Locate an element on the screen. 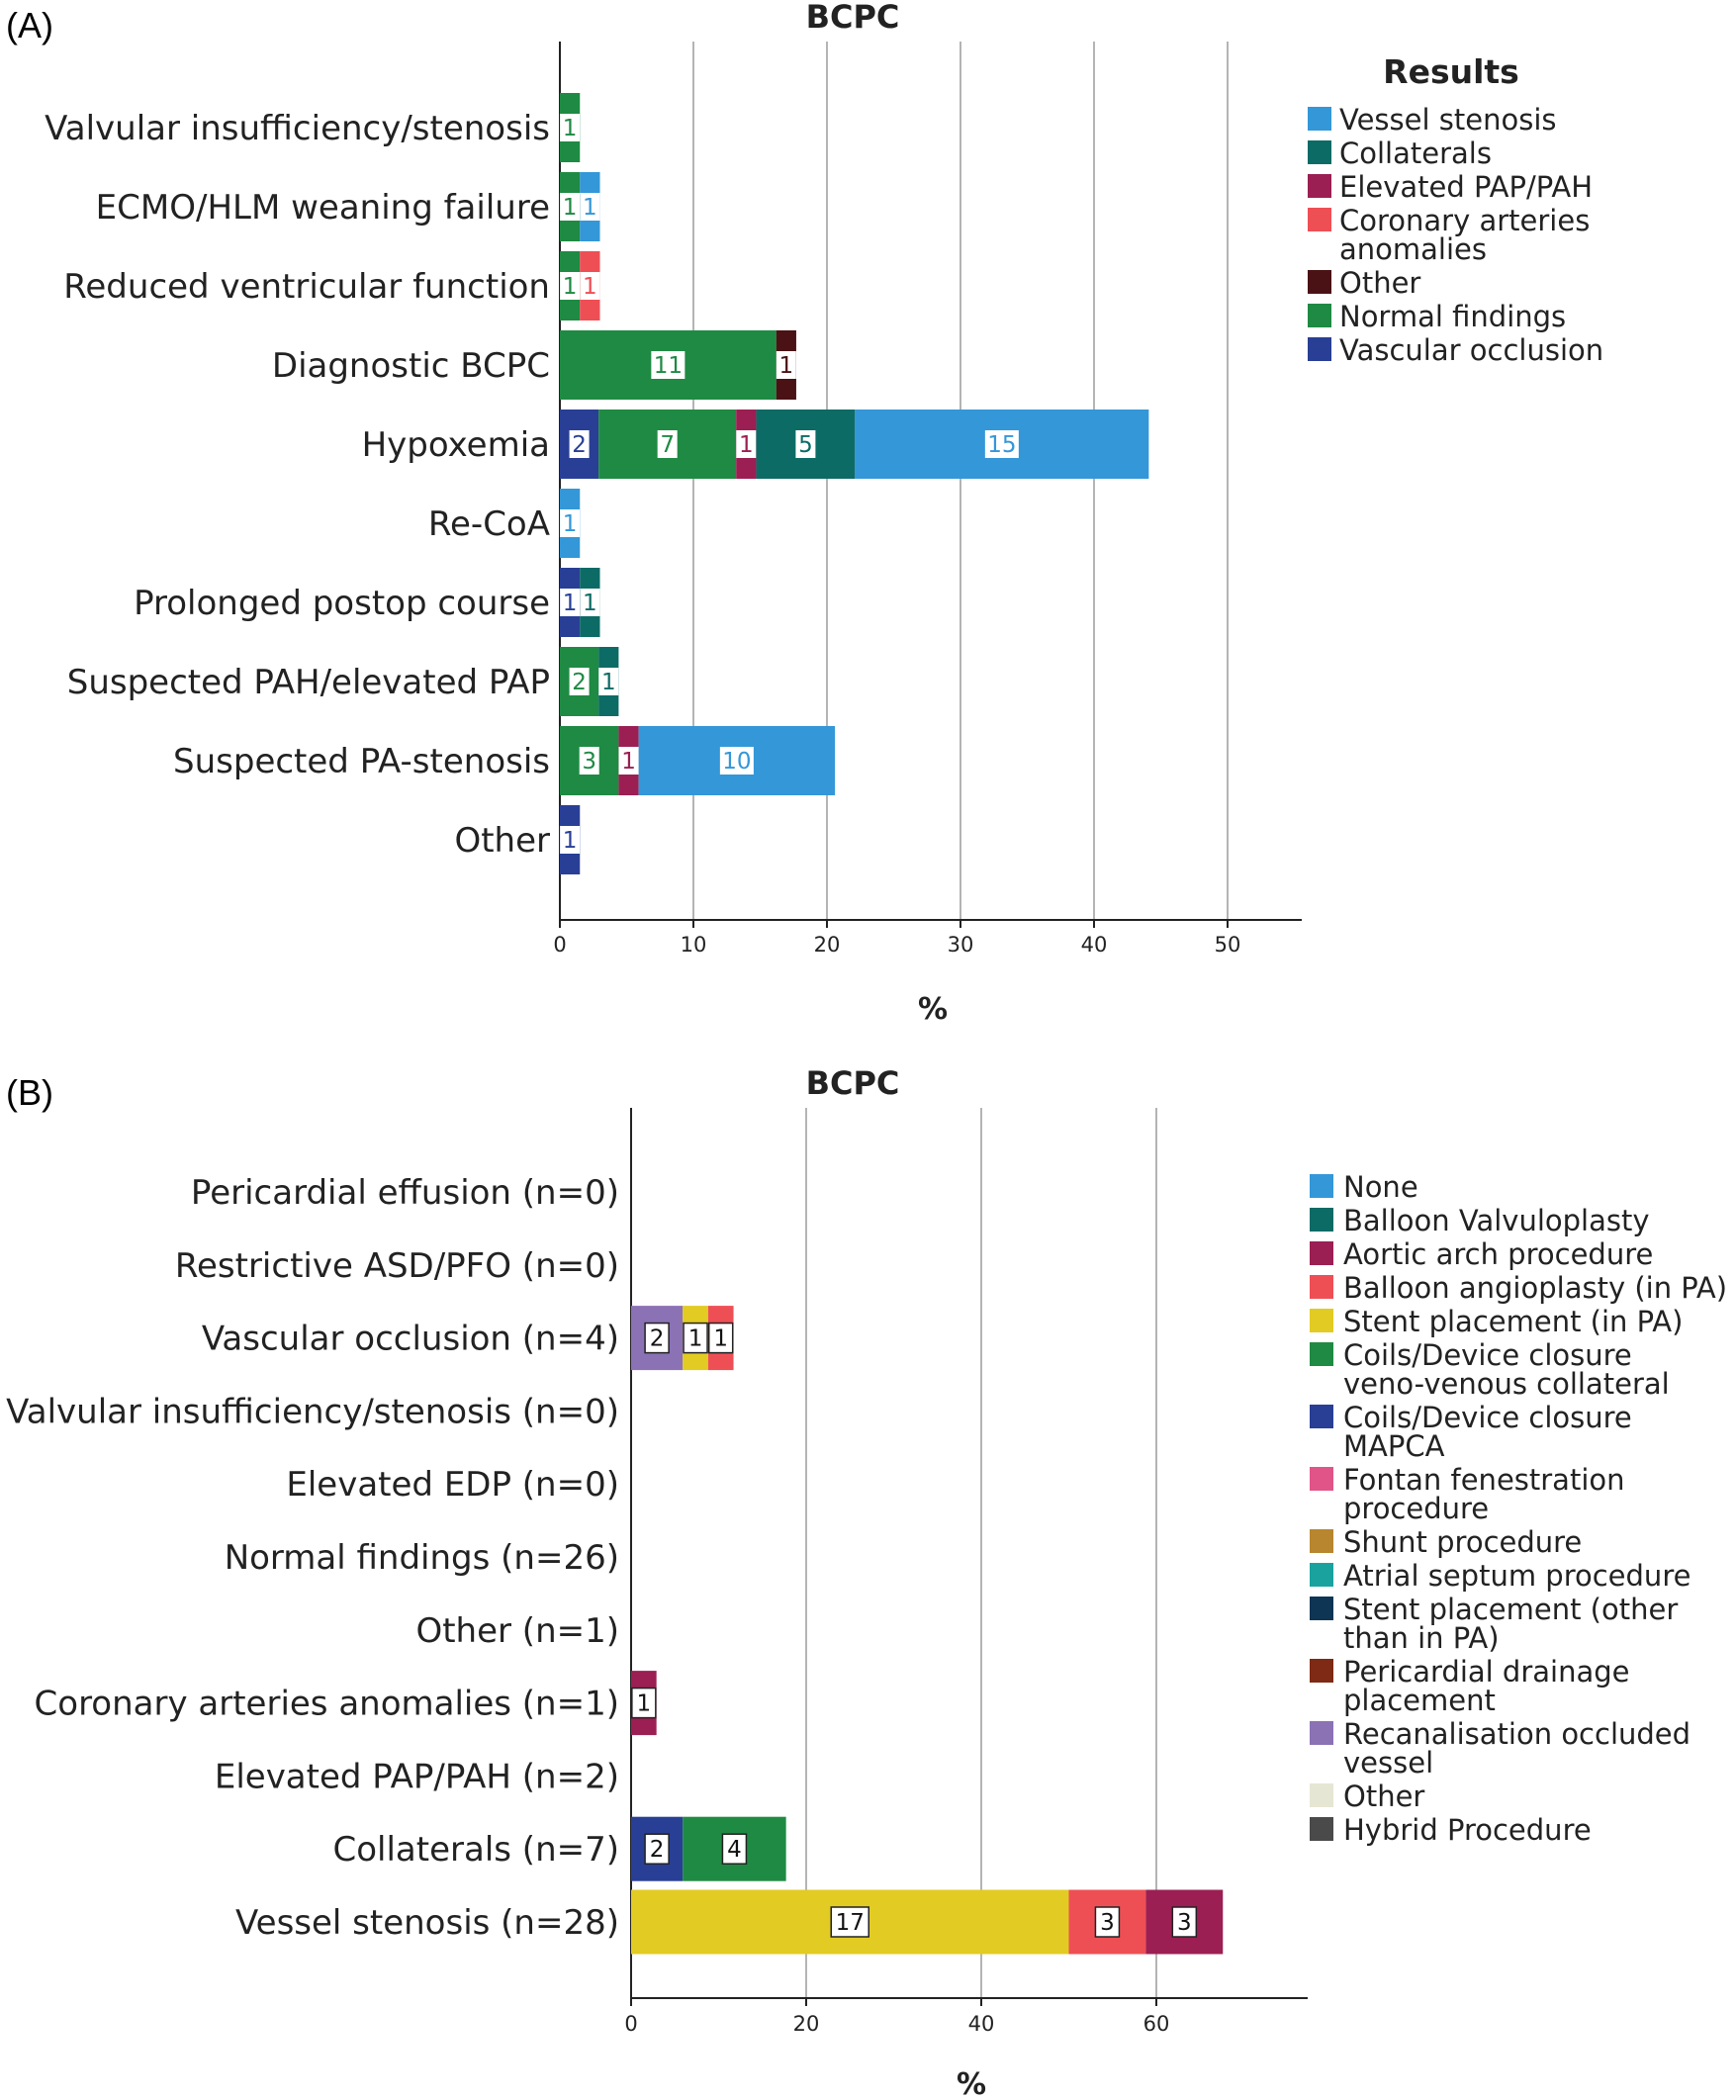 The width and height of the screenshot is (1736, 2100). panel-a-label: (A) is located at coordinates (29, 26).